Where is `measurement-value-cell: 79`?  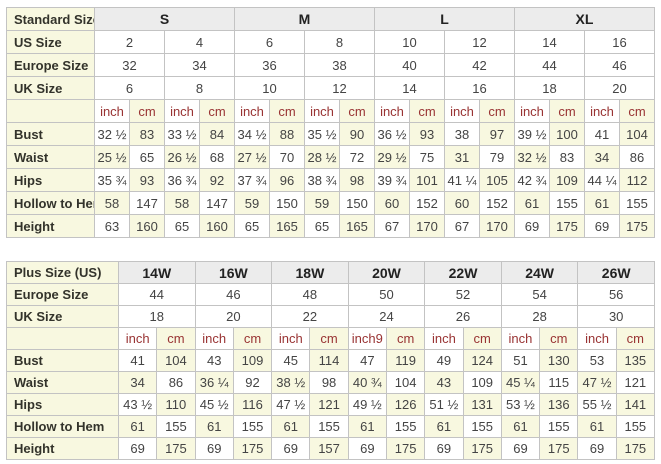 measurement-value-cell: 79 is located at coordinates (497, 157).